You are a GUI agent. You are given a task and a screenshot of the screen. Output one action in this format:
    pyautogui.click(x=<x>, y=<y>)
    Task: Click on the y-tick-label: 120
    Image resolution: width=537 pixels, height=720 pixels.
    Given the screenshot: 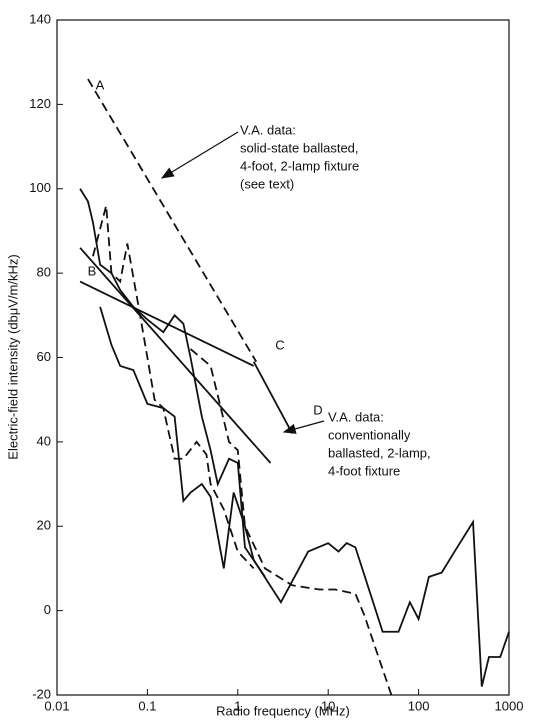 What is the action you would take?
    pyautogui.click(x=40, y=103)
    